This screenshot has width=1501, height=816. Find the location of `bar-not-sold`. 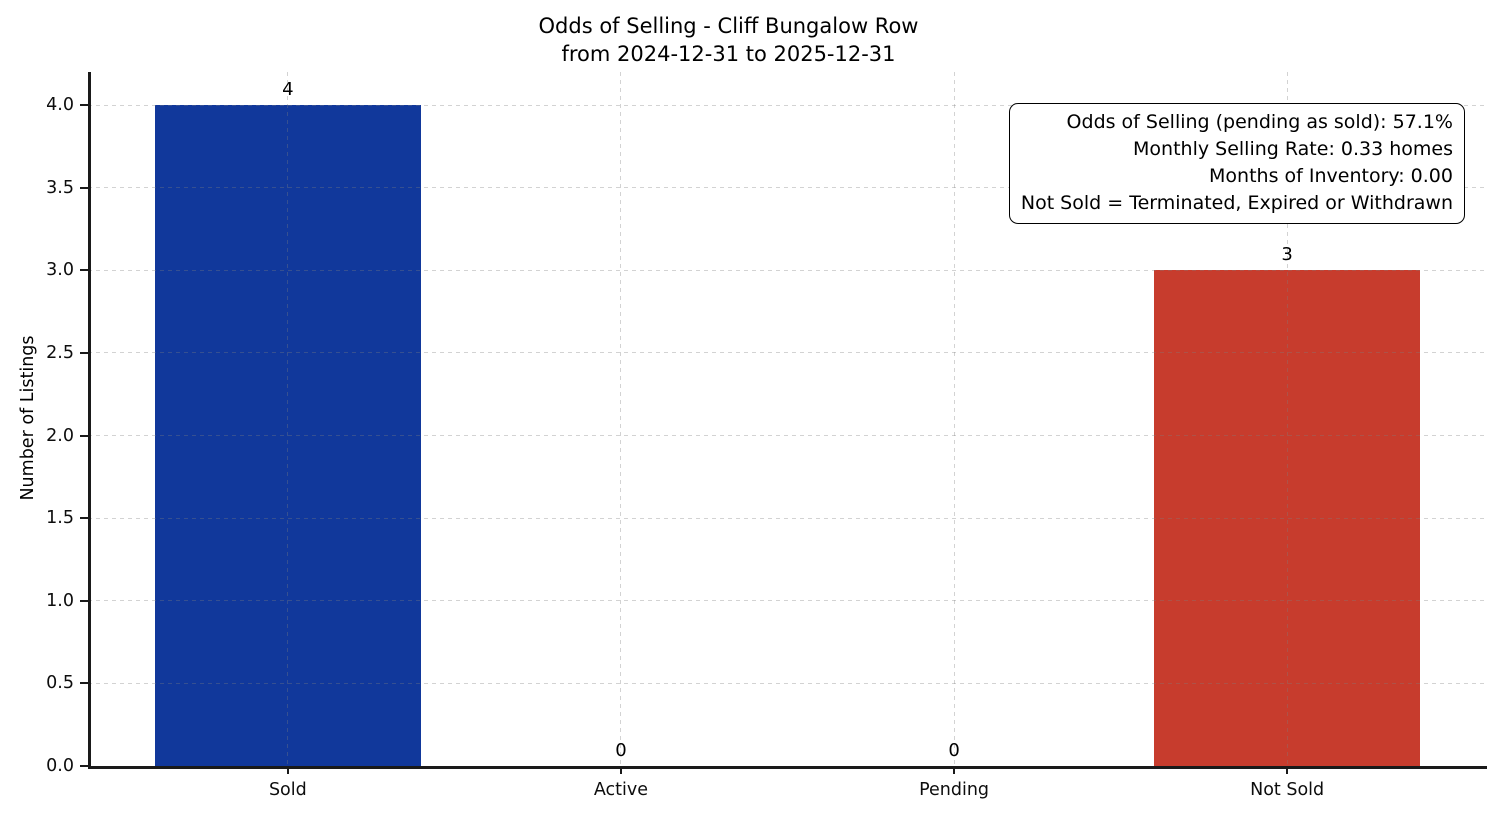

bar-not-sold is located at coordinates (1287, 518).